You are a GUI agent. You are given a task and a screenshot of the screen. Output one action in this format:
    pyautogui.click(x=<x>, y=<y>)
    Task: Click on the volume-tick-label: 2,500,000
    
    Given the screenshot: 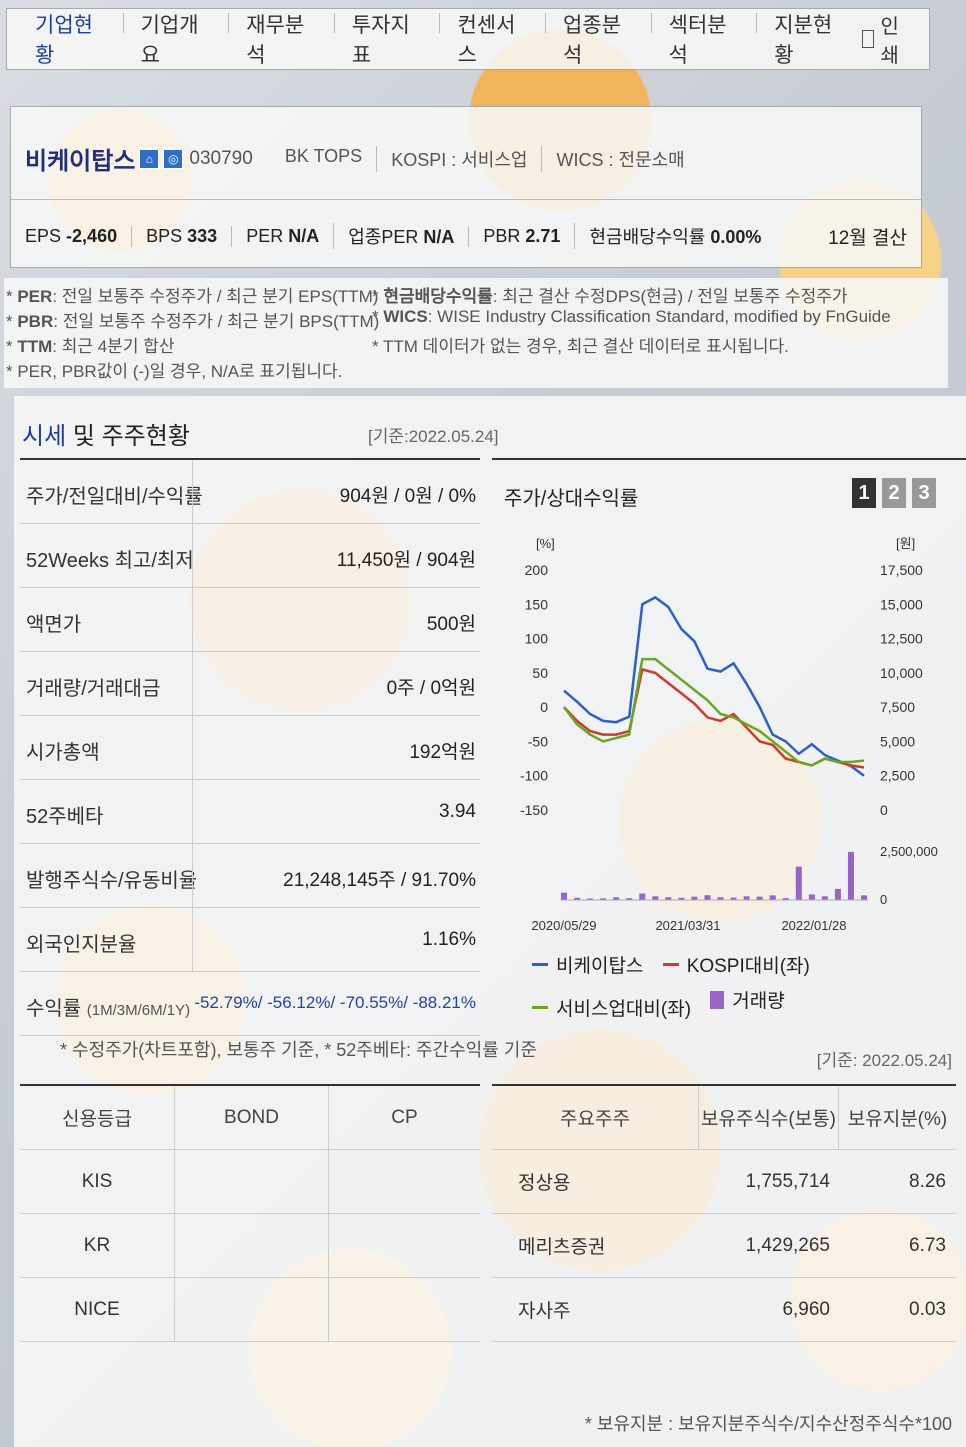 What is the action you would take?
    pyautogui.click(x=909, y=851)
    